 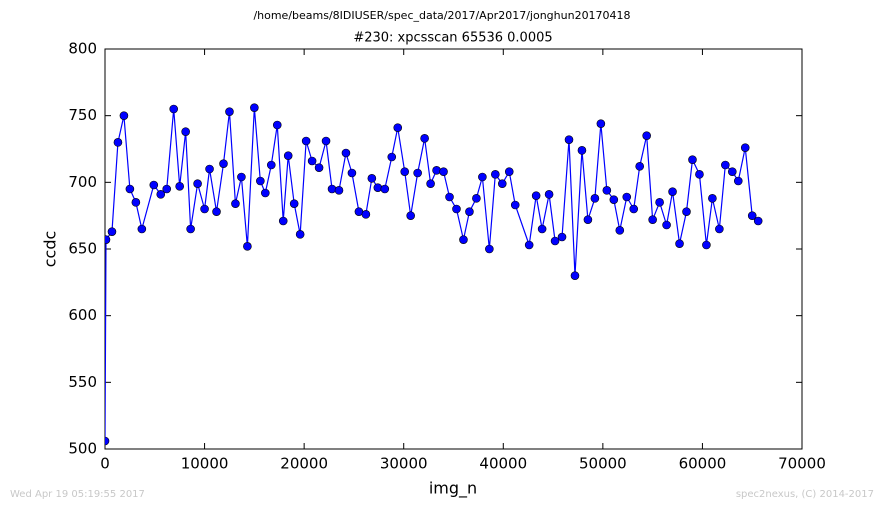 I want to click on chart-title: #230: xpcsscan 65536 0.0005, so click(x=452, y=38).